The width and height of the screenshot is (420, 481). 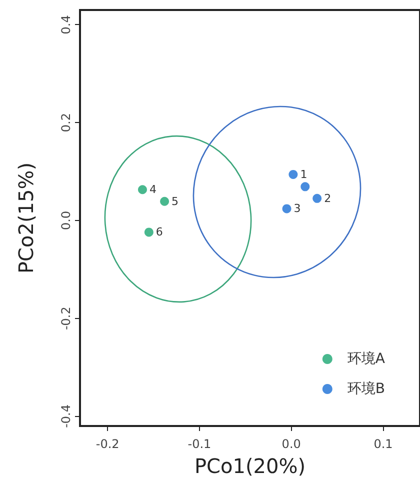 What do you see at coordinates (66, 416) in the screenshot?
I see `y-tick-label: -0.4` at bounding box center [66, 416].